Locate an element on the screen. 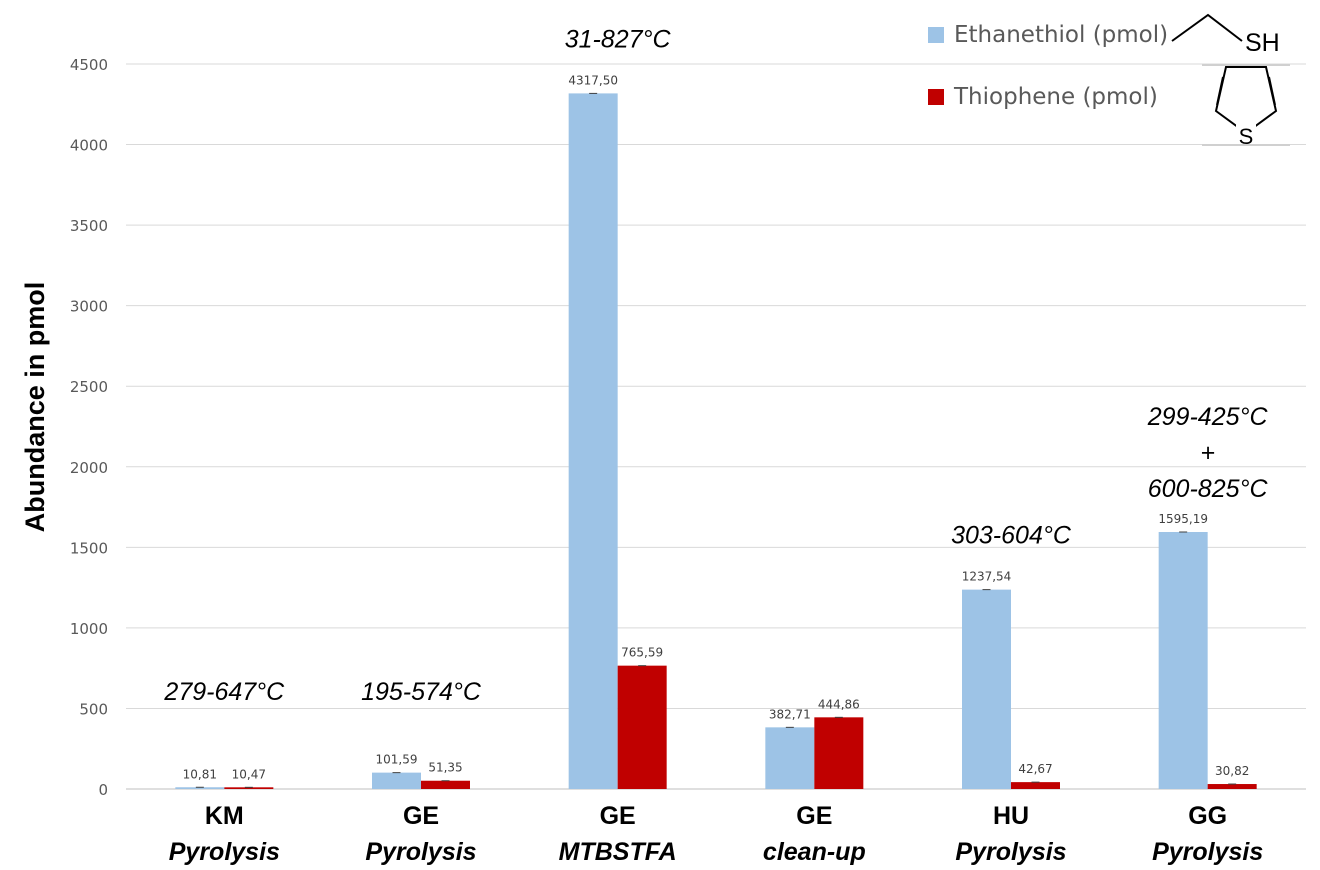 The image size is (1320, 870). data-label: 10,81 is located at coordinates (200, 774).